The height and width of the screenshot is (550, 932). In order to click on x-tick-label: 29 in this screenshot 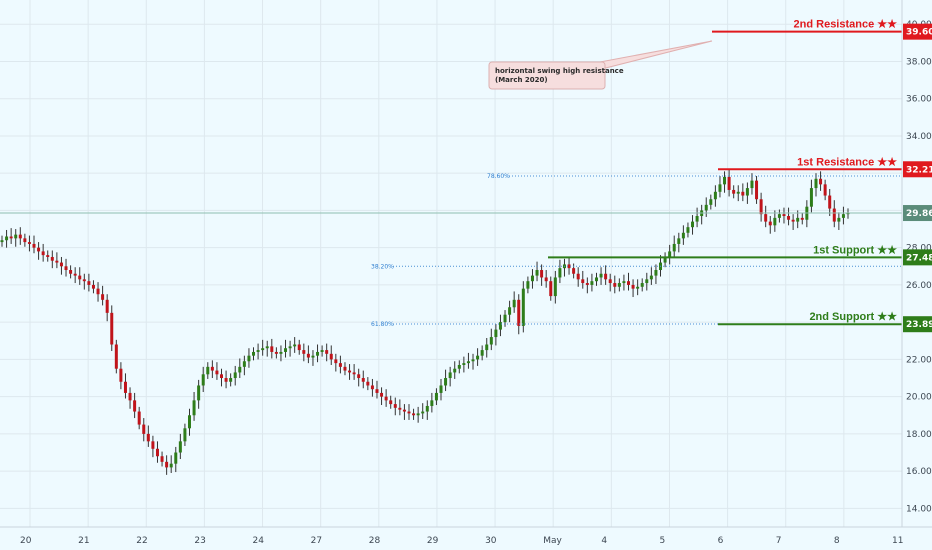, I will do `click(433, 541)`.